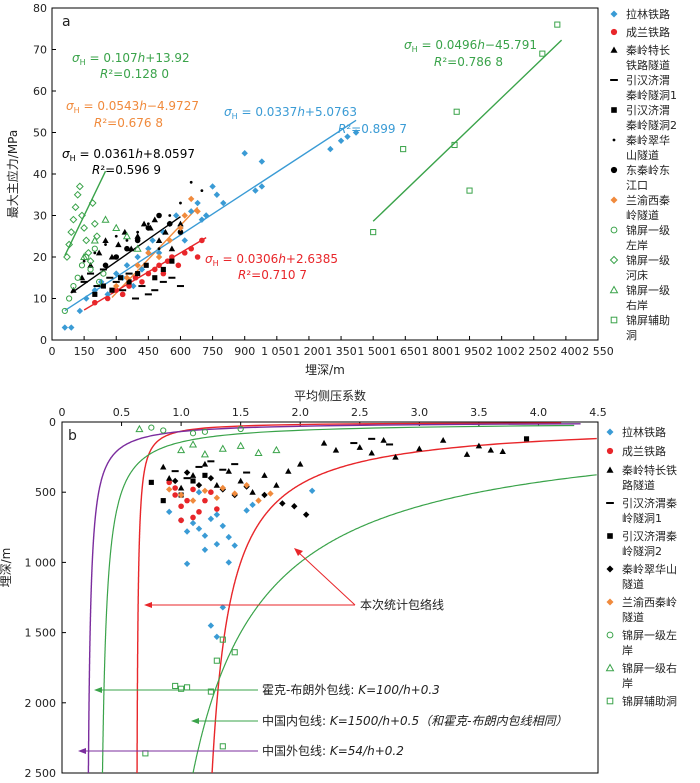 The width and height of the screenshot is (700, 783). What do you see at coordinates (165, 231) in the screenshot?
I see `point-a-s2` at bounding box center [165, 231].